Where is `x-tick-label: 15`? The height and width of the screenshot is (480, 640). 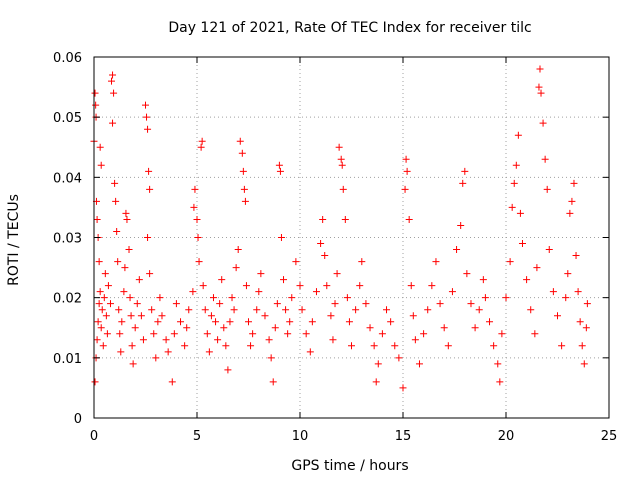 x-tick-label: 15 is located at coordinates (403, 436).